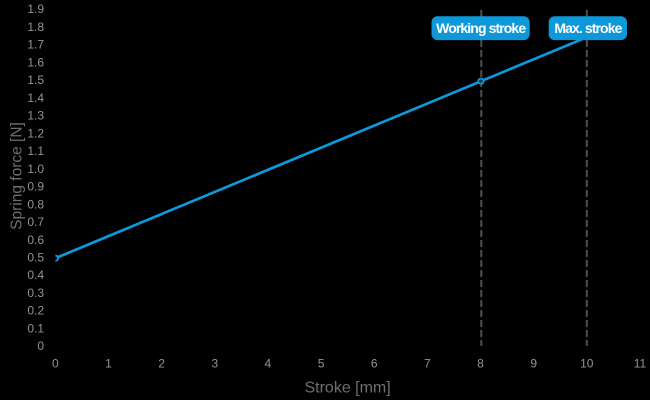 This screenshot has width=650, height=400. I want to click on svg-text: 1.4, so click(35, 98).